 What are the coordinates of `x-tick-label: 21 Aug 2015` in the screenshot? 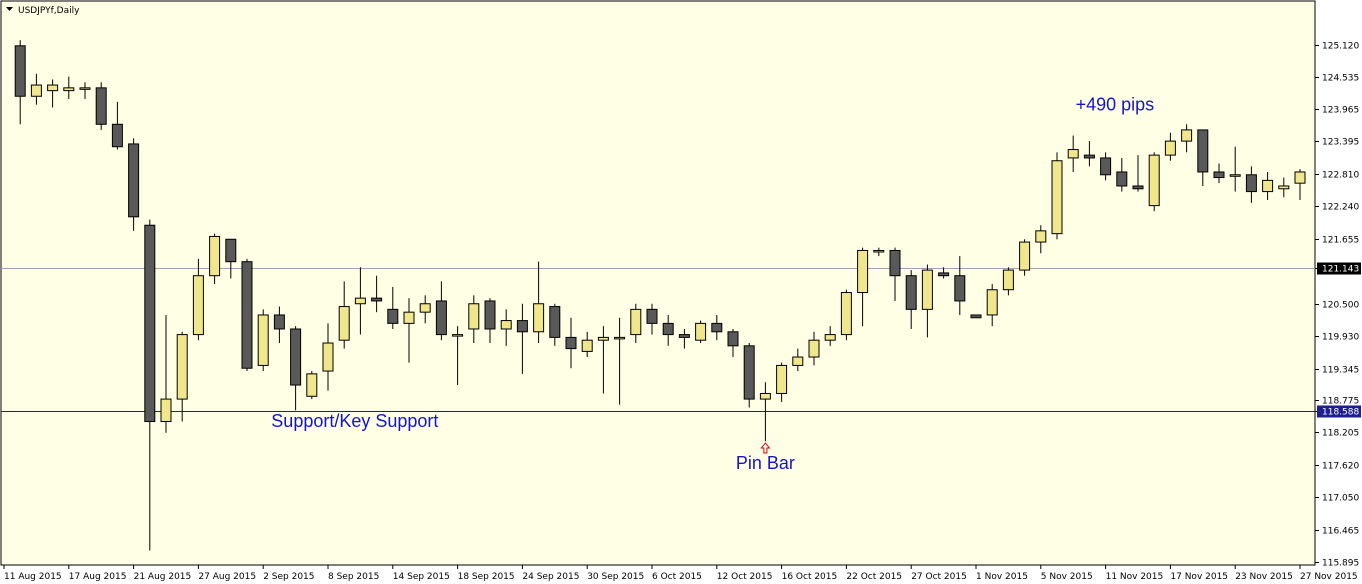 It's located at (163, 577).